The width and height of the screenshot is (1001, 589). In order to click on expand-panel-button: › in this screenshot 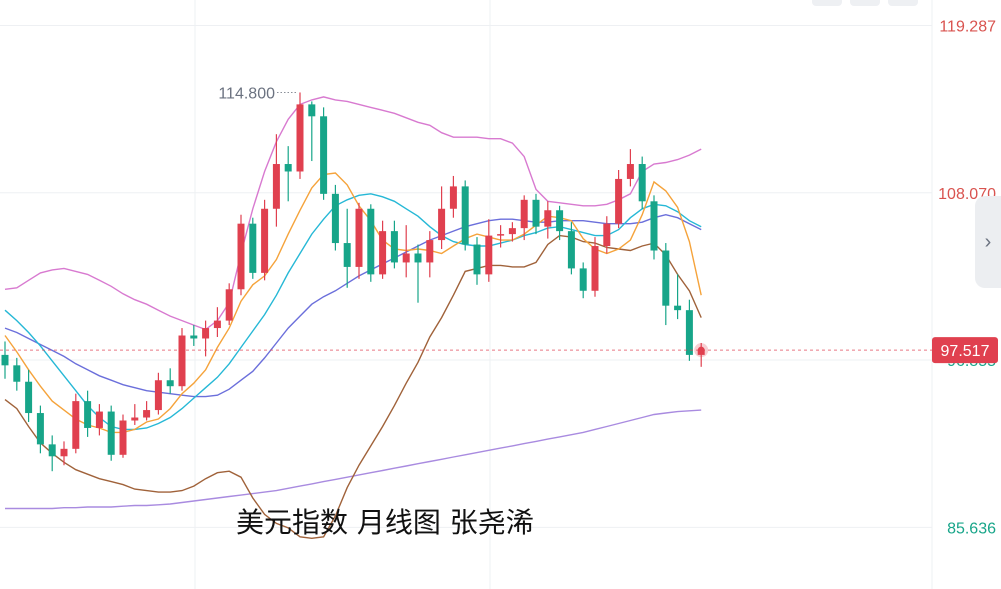, I will do `click(988, 242)`.